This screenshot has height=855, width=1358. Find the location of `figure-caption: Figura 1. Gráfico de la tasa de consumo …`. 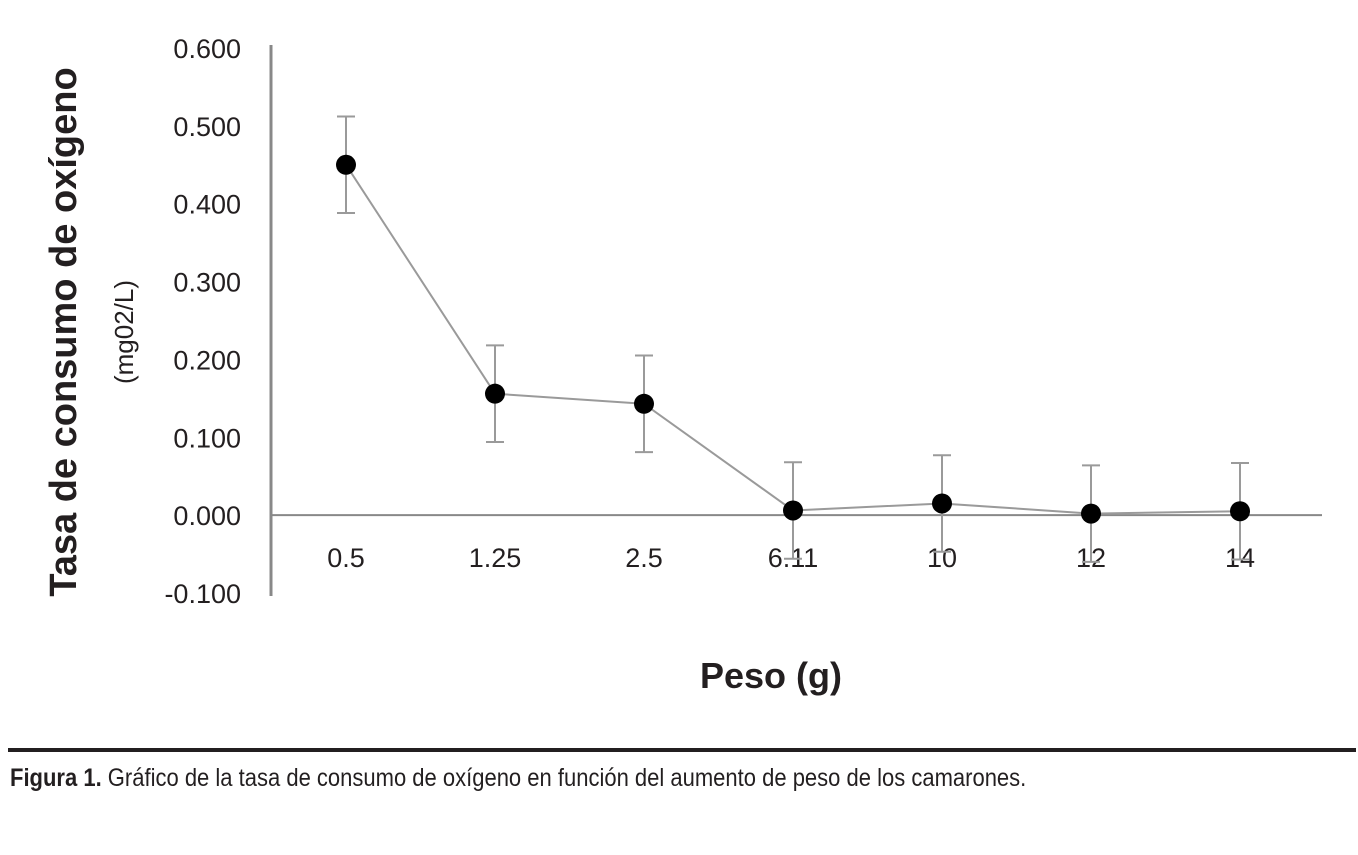

figure-caption: Figura 1. Gráfico de la tasa de consumo … is located at coordinates (599, 778).